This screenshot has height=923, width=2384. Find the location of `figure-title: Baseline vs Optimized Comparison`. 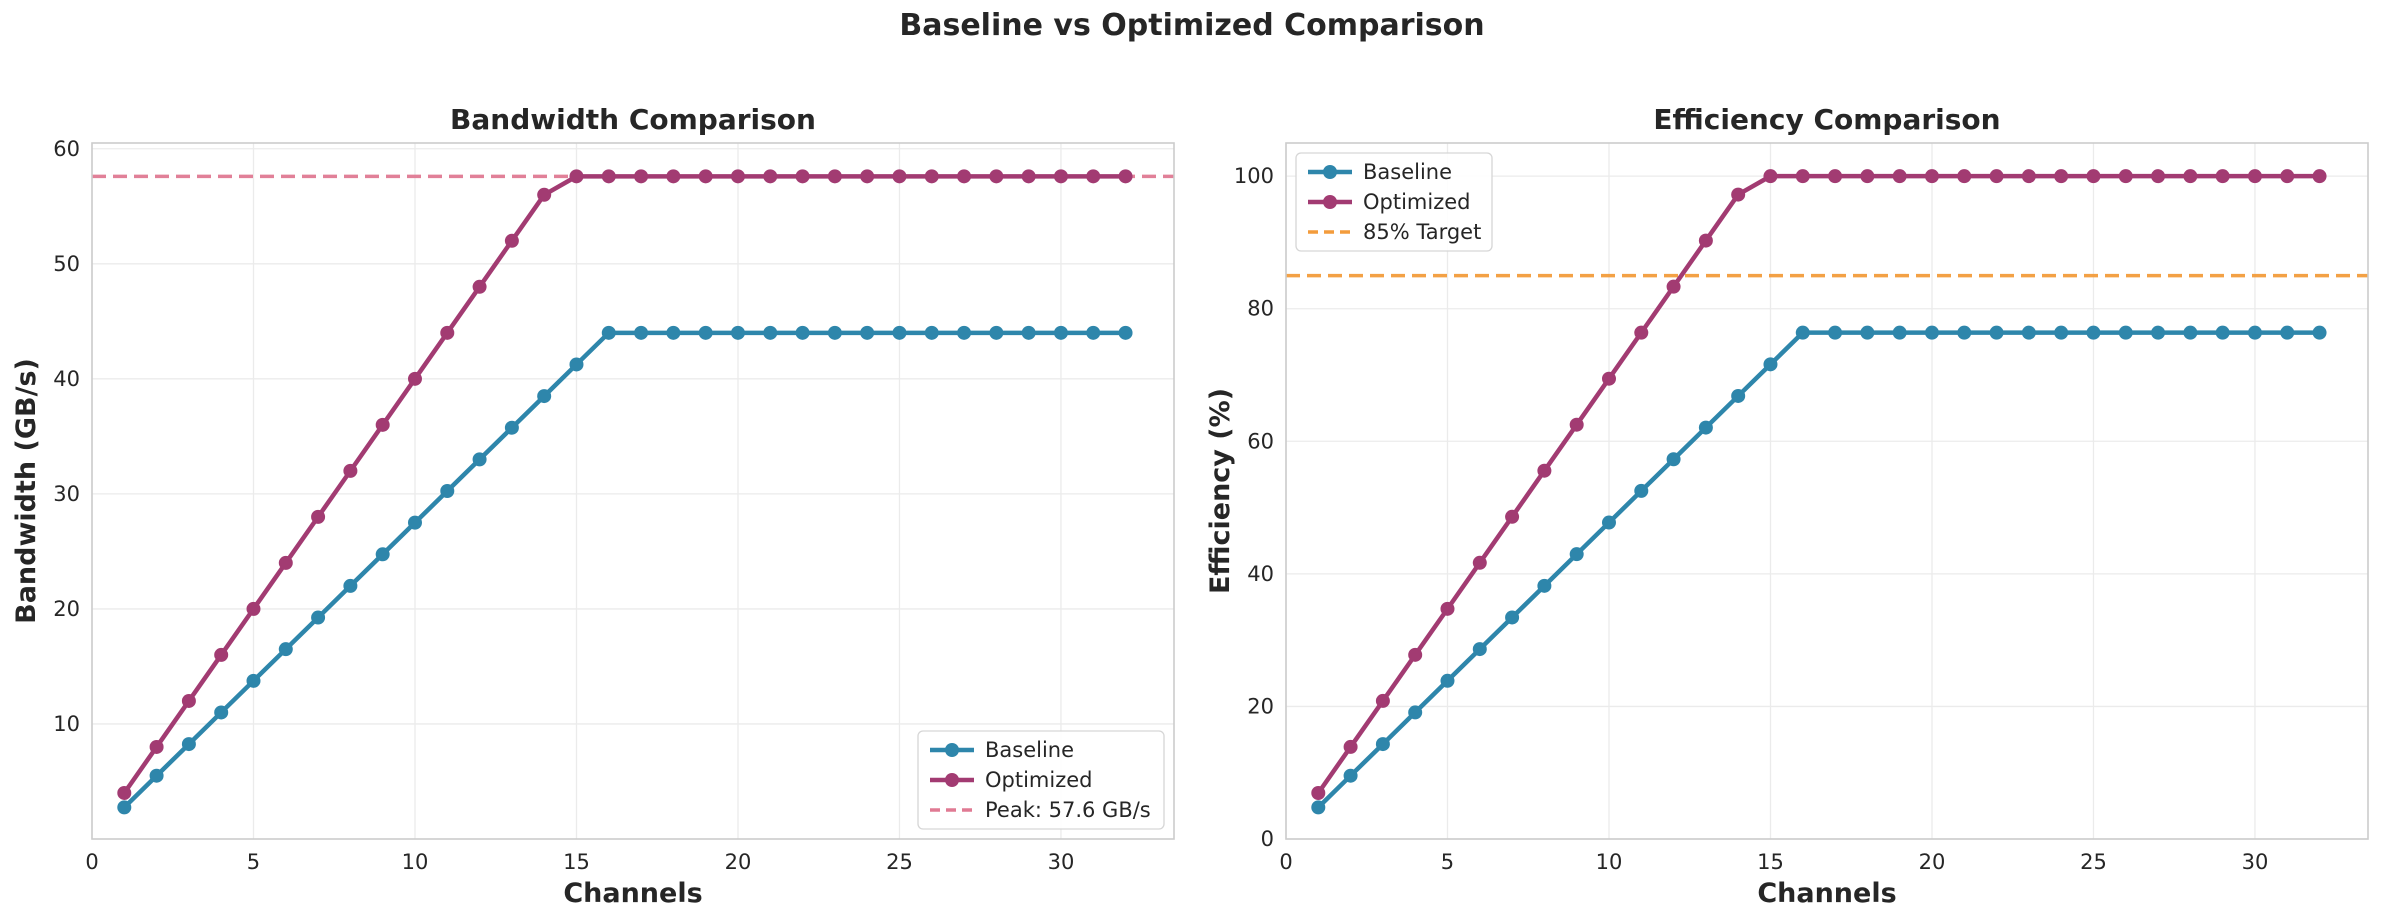

figure-title: Baseline vs Optimized Comparison is located at coordinates (1192, 25).